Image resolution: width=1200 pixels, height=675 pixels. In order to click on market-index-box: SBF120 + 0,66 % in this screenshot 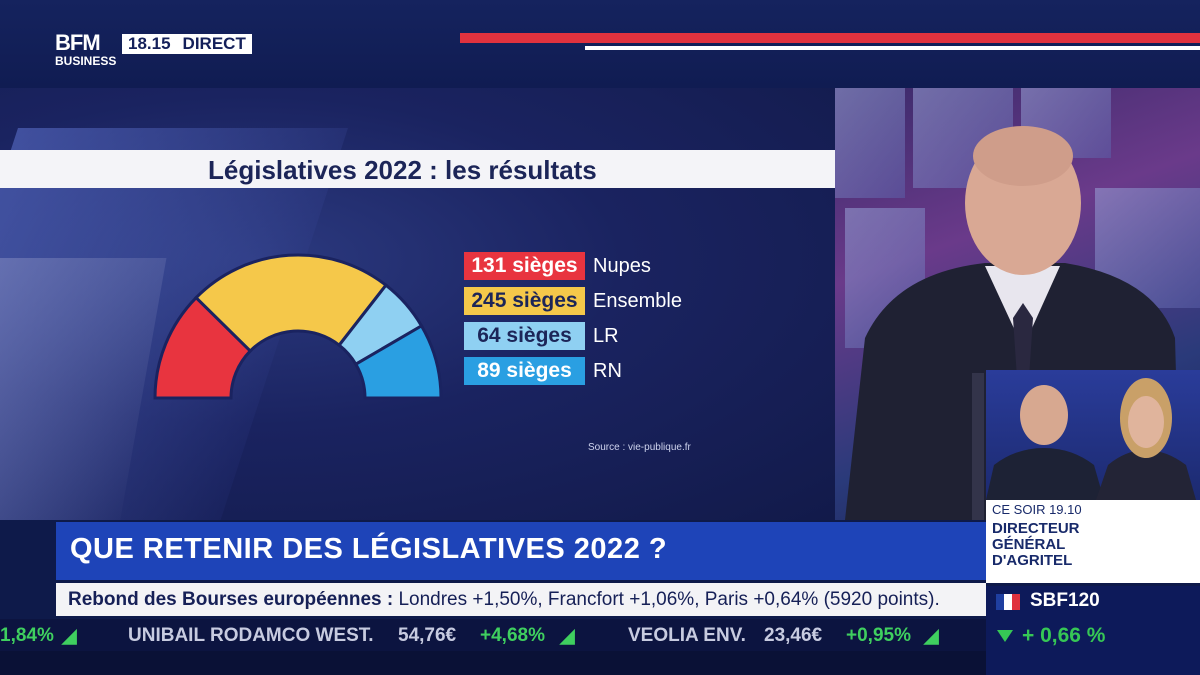, I will do `click(1093, 630)`.